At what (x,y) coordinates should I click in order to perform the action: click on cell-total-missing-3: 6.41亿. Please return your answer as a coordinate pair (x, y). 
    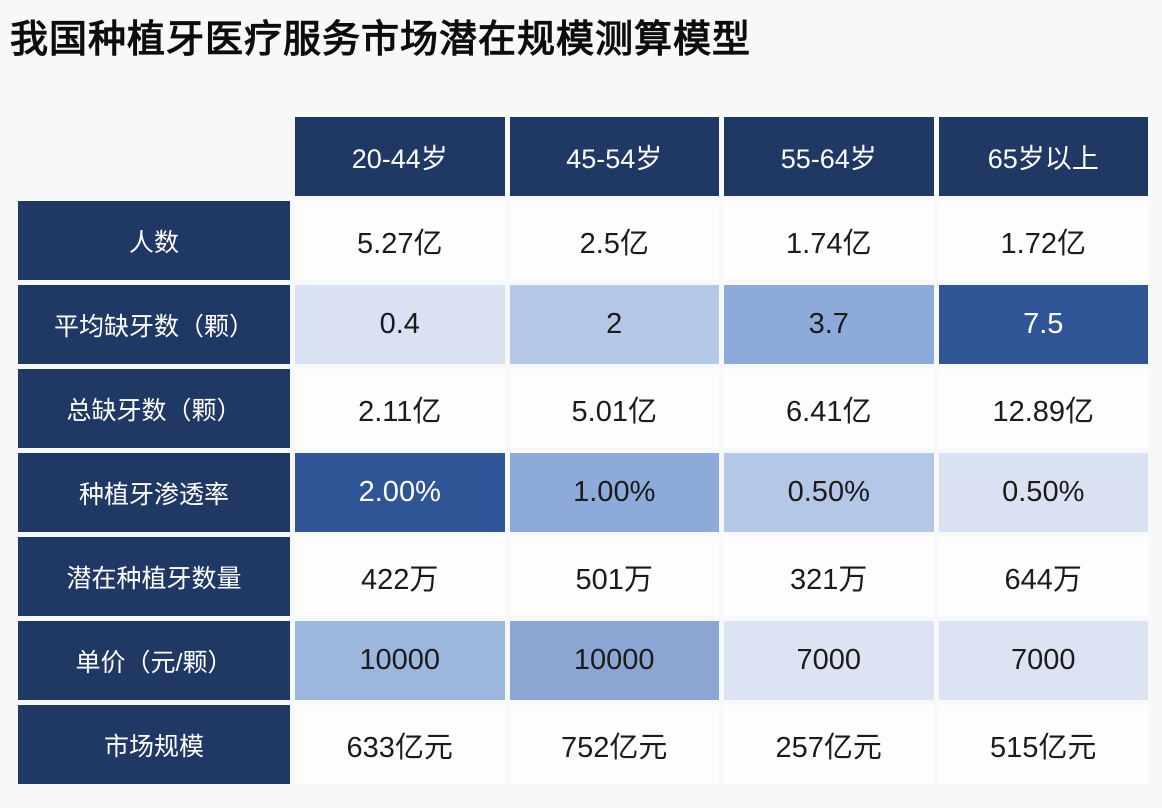
    Looking at the image, I should click on (829, 408).